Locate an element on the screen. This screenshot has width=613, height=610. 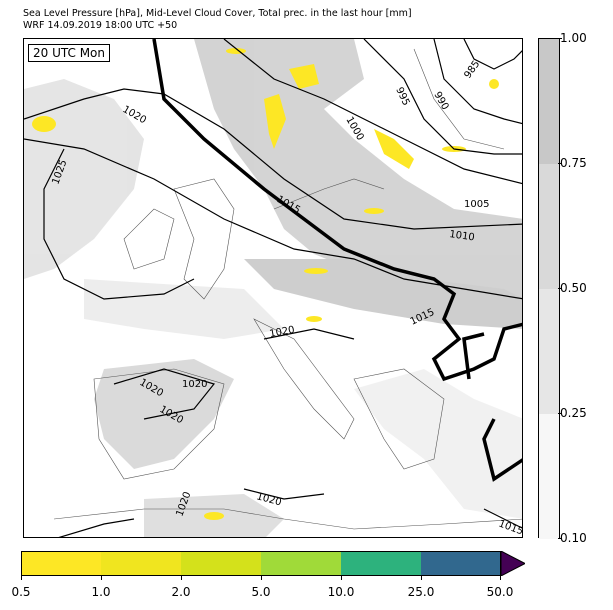
precip-tick: 5.0 is located at coordinates (261, 592).